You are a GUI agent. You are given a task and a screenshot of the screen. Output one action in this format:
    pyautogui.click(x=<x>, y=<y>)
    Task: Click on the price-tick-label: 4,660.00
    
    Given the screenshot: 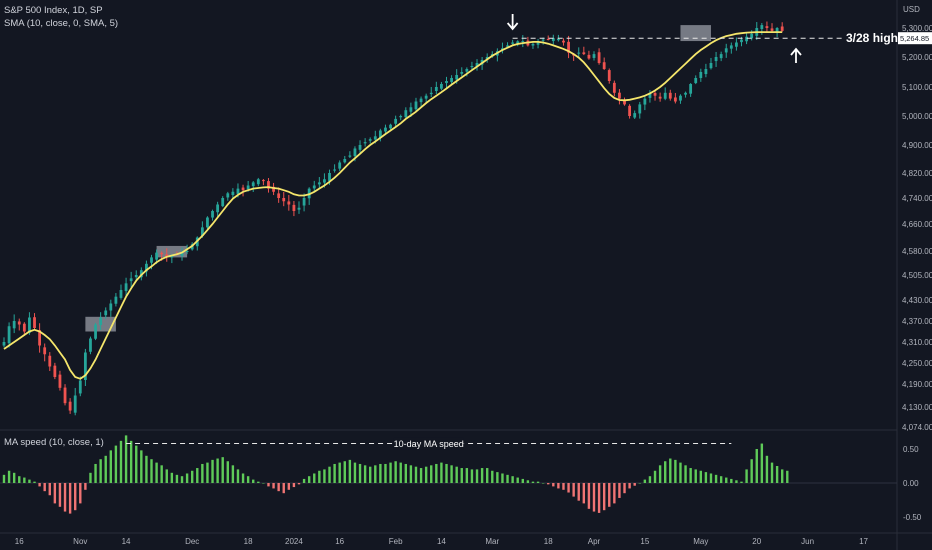 What is the action you would take?
    pyautogui.click(x=917, y=224)
    